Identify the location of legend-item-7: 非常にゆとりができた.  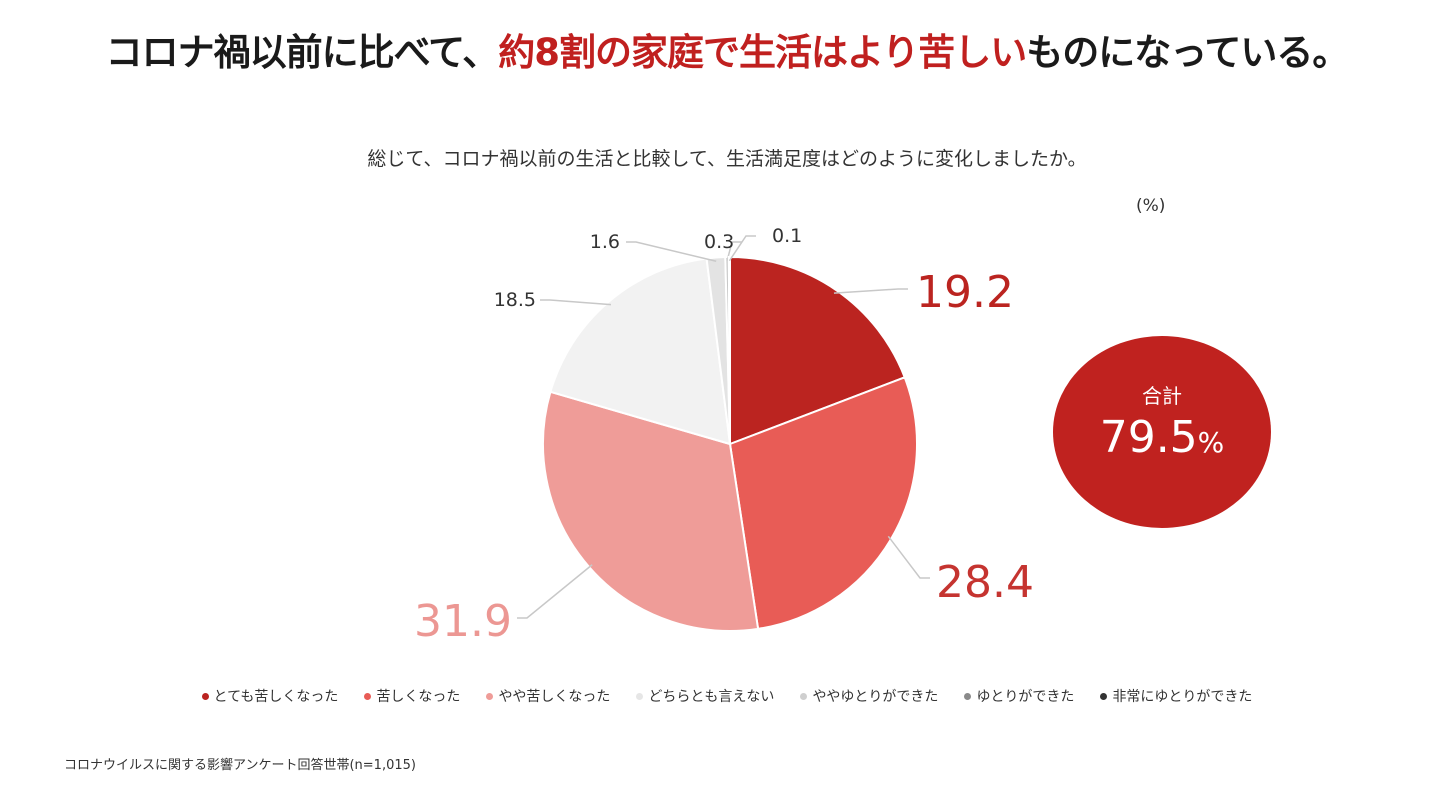
(1176, 696).